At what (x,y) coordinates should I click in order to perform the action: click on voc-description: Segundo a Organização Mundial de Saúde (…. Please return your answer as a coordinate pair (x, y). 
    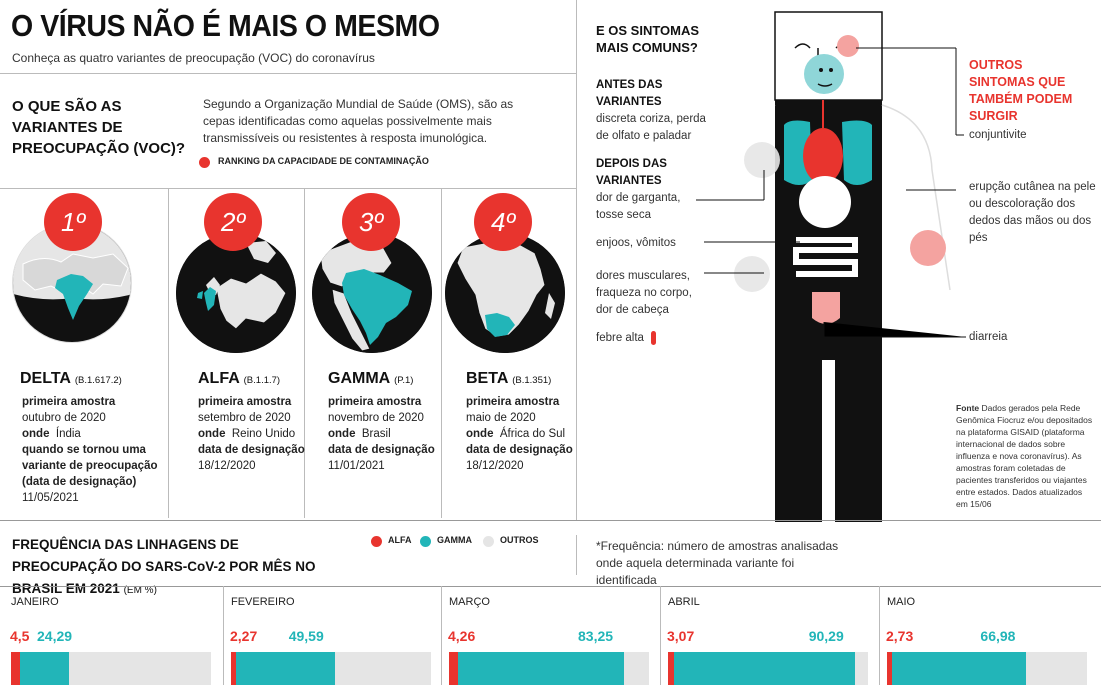
    Looking at the image, I should click on (358, 121).